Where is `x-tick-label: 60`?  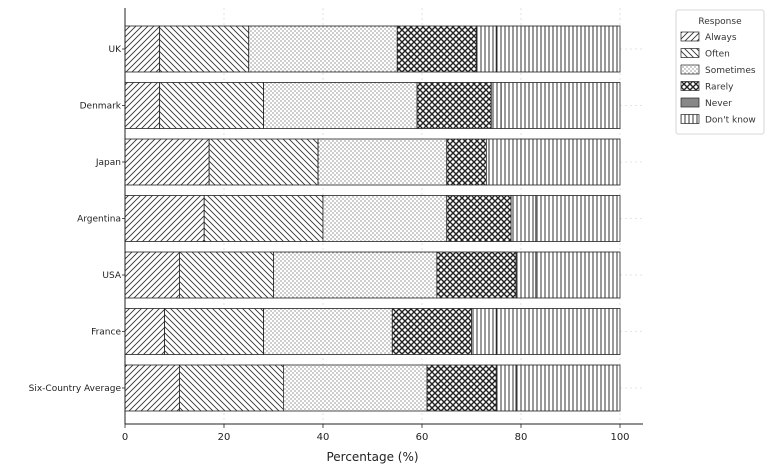
x-tick-label: 60 is located at coordinates (422, 437).